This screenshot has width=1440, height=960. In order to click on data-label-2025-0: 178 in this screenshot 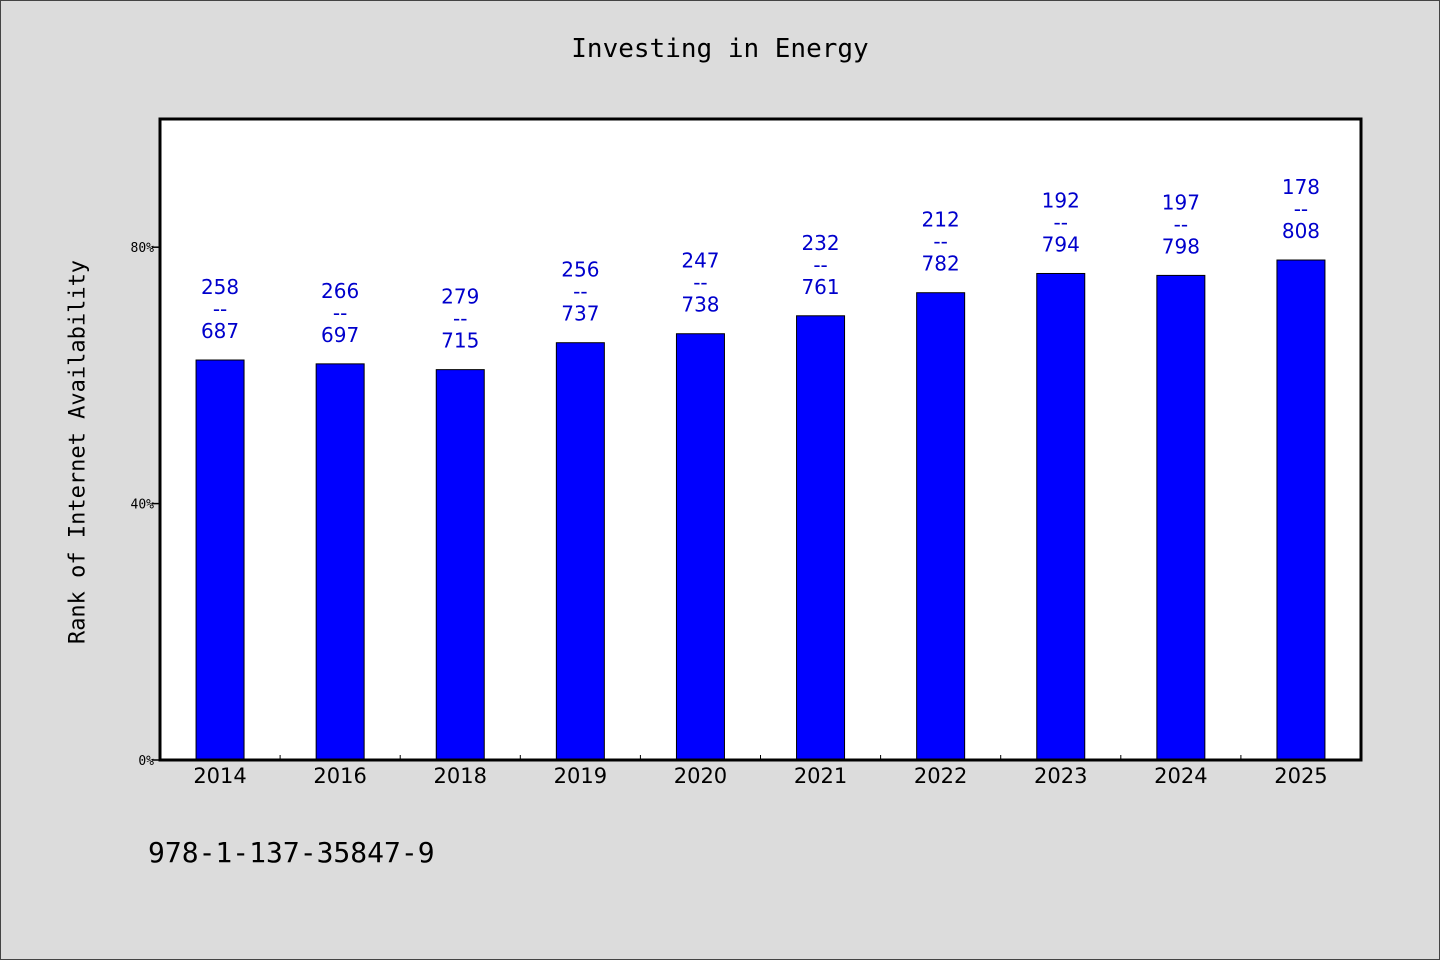, I will do `click(1301, 187)`.